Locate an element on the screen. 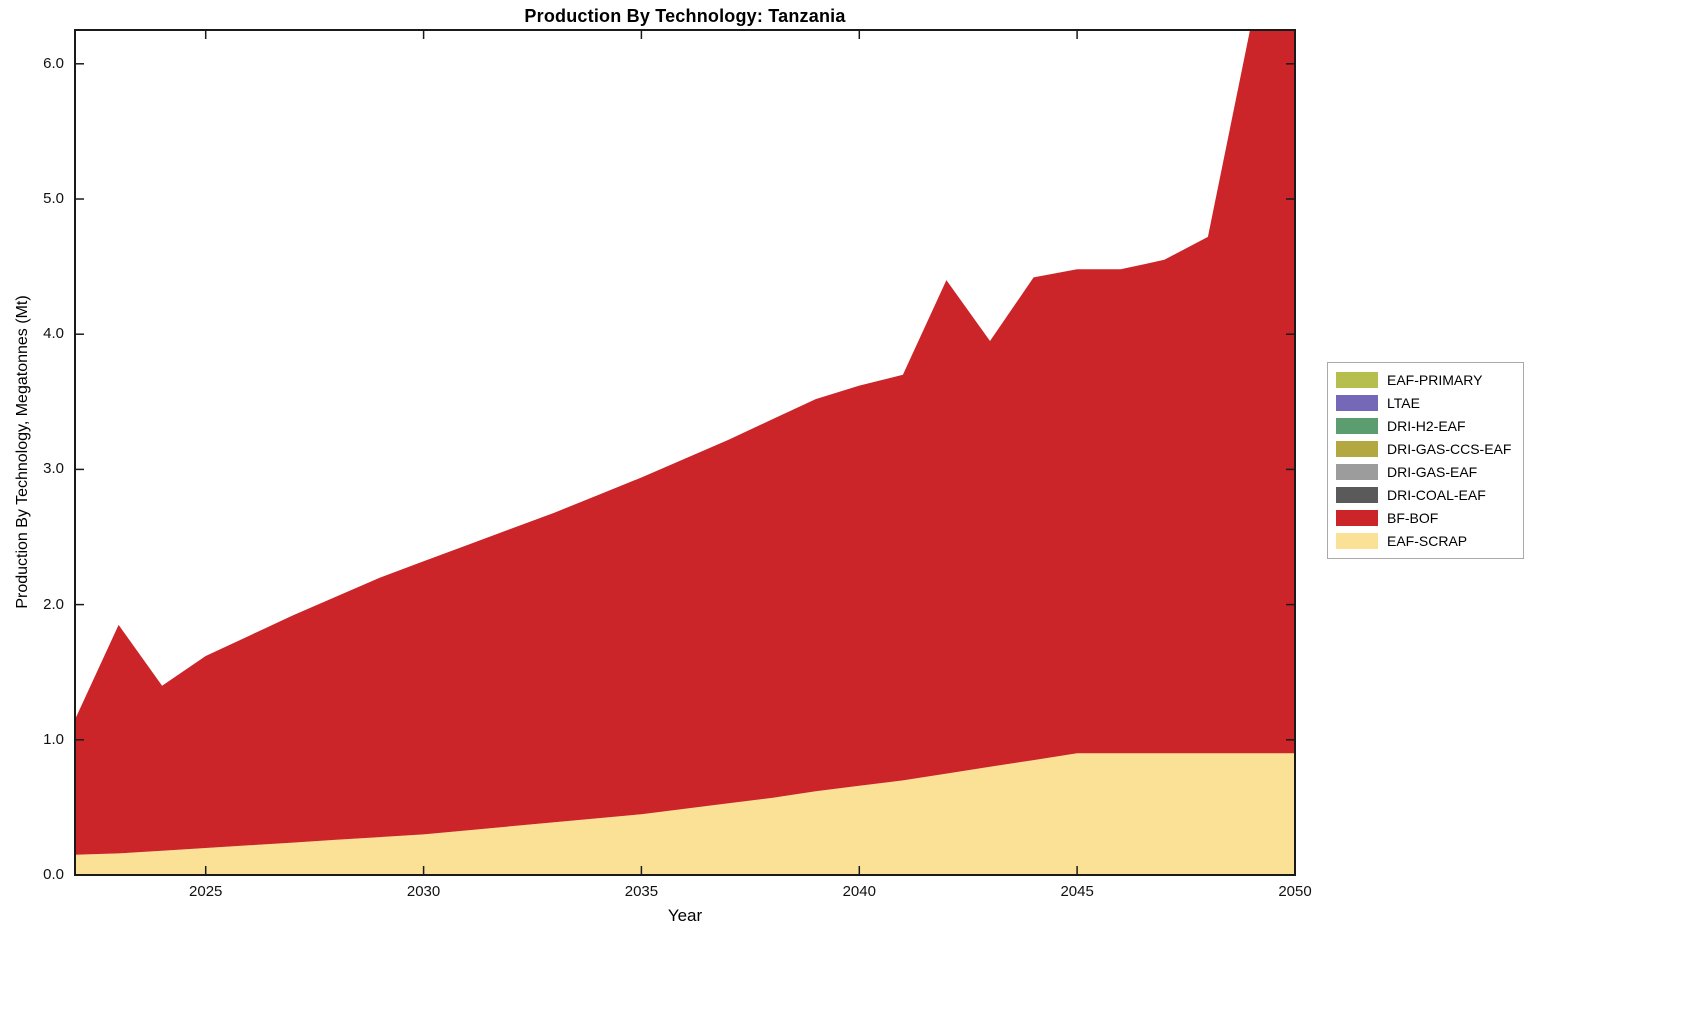 Image resolution: width=1703 pixels, height=1020 pixels. legend-item-EAF-SCRAP: EAF-SCRAP is located at coordinates (1423, 541).